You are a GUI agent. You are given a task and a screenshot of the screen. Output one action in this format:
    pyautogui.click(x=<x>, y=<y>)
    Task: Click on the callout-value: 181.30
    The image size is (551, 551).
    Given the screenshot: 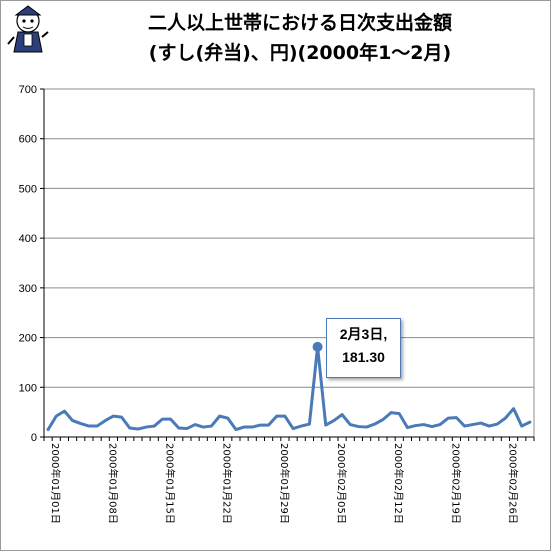 What is the action you would take?
    pyautogui.click(x=363, y=357)
    